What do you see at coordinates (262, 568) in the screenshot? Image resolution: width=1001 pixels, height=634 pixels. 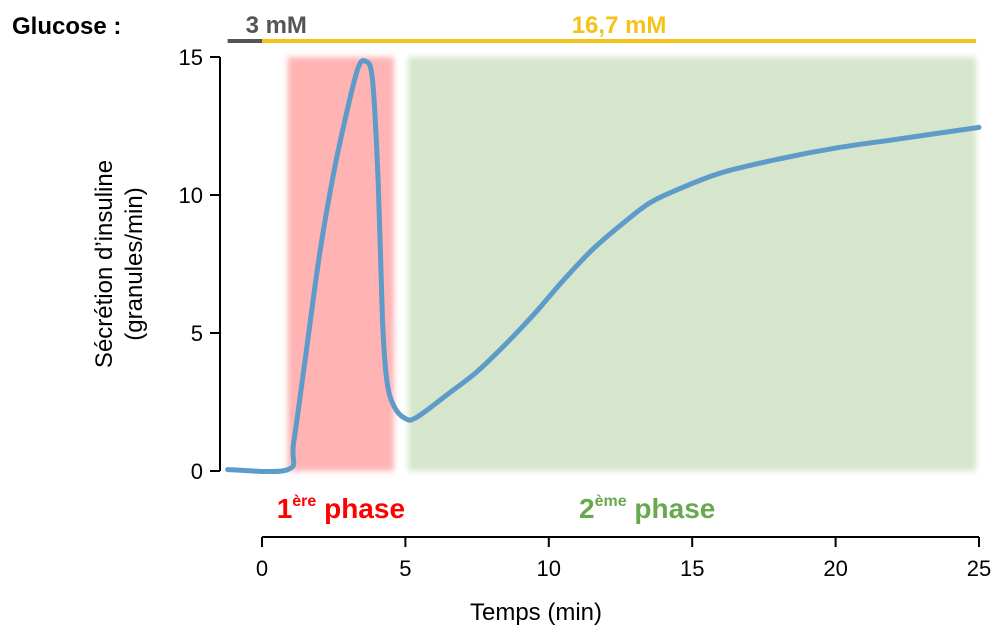 I see `x-tick-label: 0` at bounding box center [262, 568].